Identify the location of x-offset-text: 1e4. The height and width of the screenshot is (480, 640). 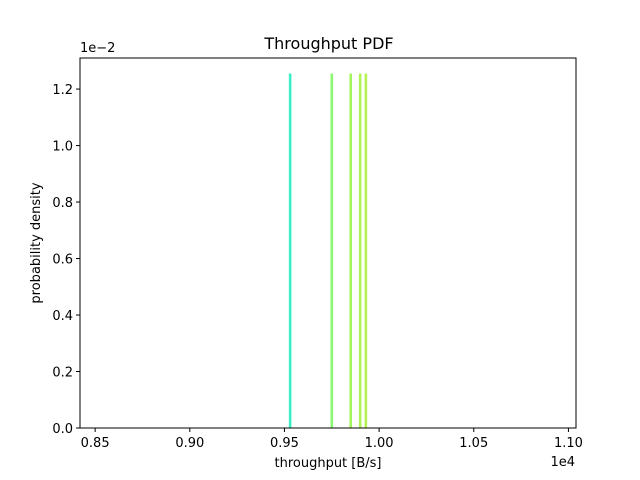
(562, 462).